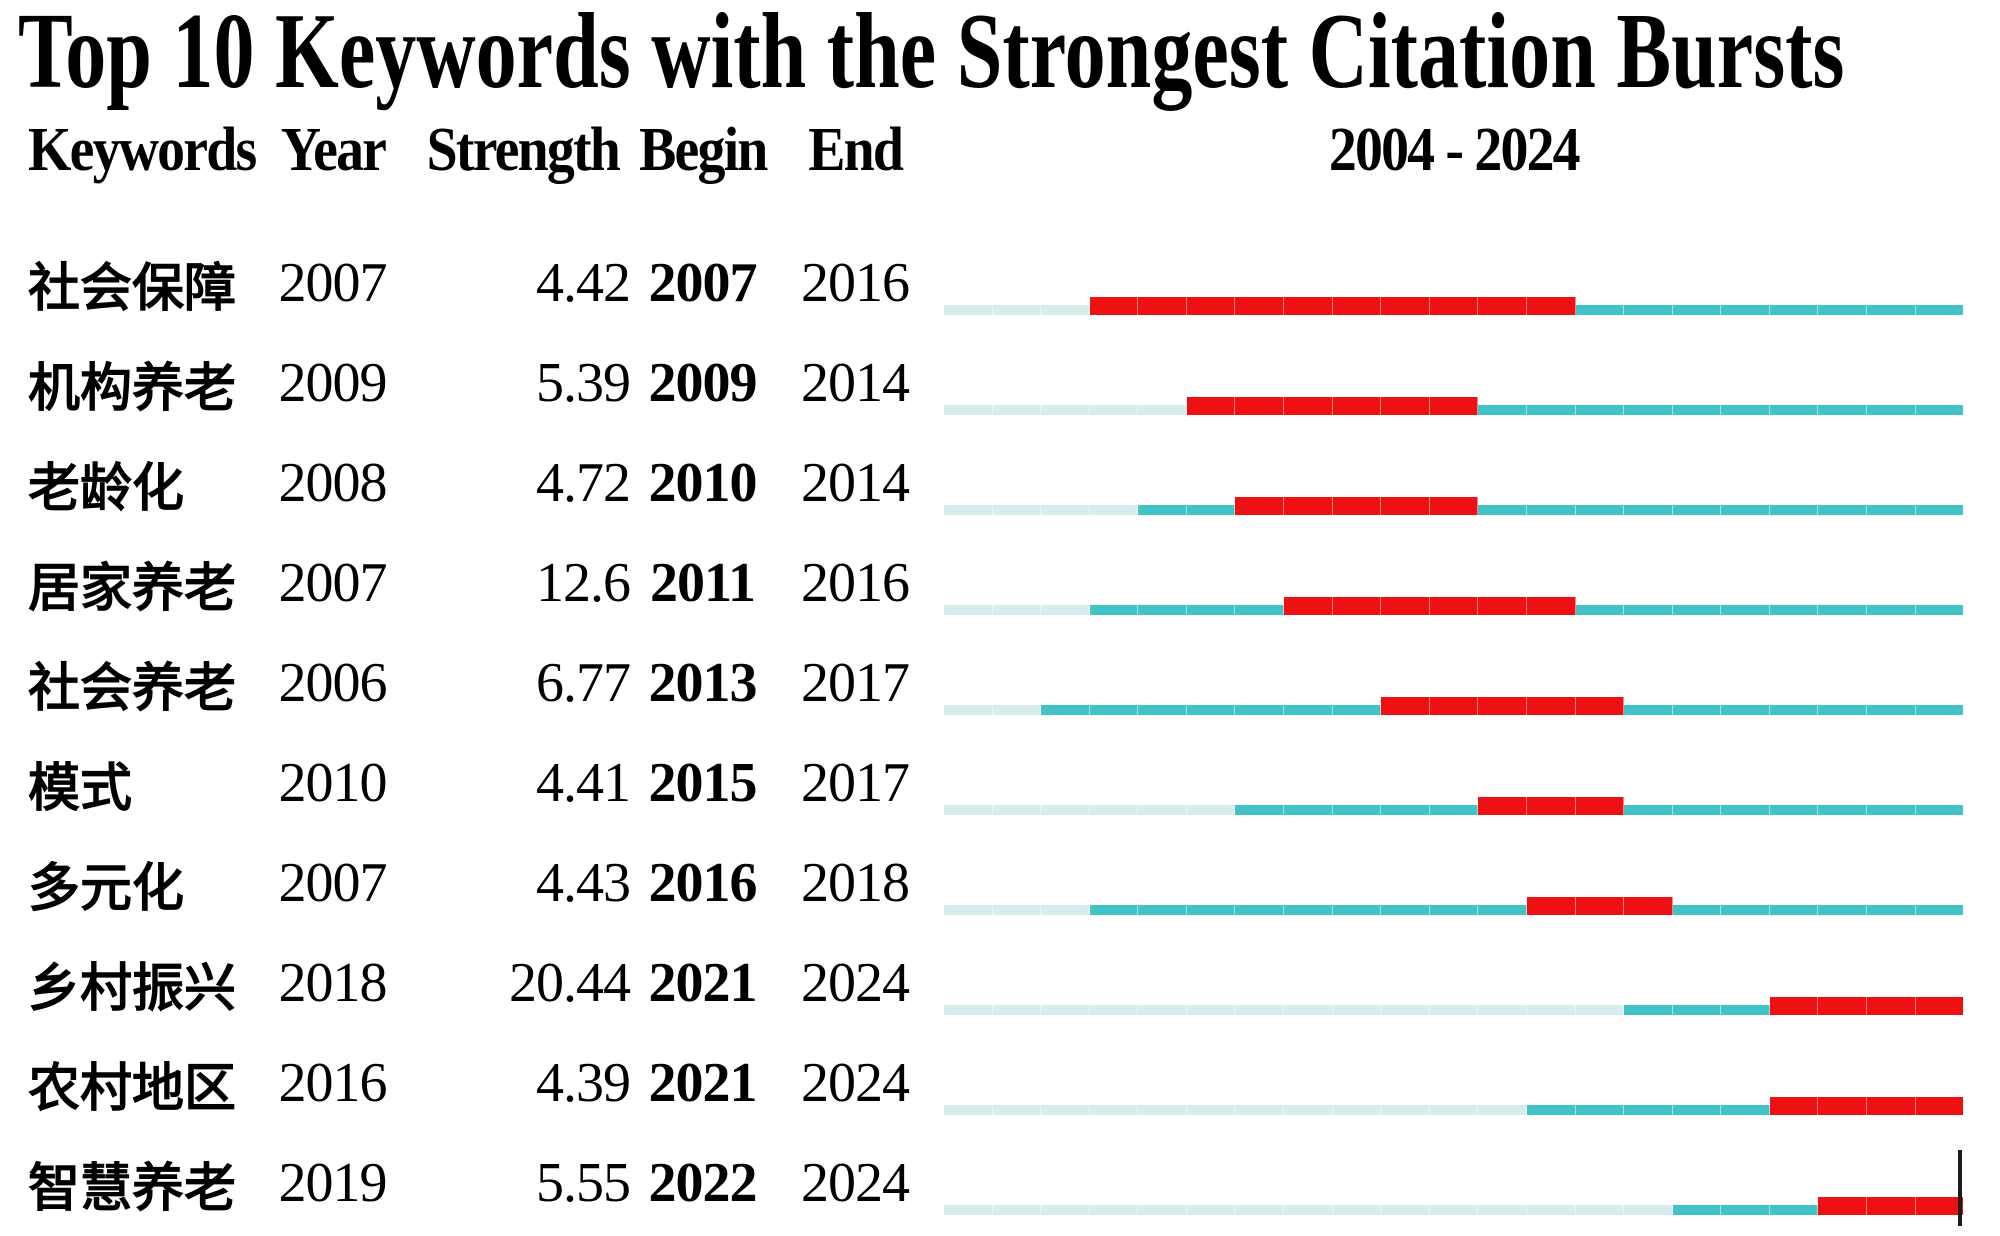 The image size is (2000, 1236). What do you see at coordinates (333, 1183) in the screenshot?
I see `year-cell: 2019` at bounding box center [333, 1183].